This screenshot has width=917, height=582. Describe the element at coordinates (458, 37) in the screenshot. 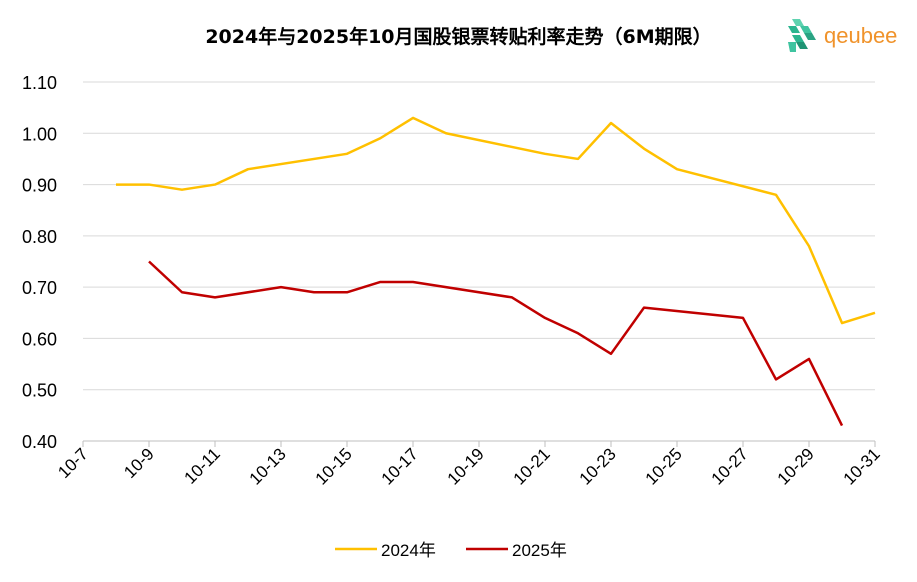

I see `chart-title: 2024年与2025年10月国股银票转贴利率走势（6M期限）` at that location.